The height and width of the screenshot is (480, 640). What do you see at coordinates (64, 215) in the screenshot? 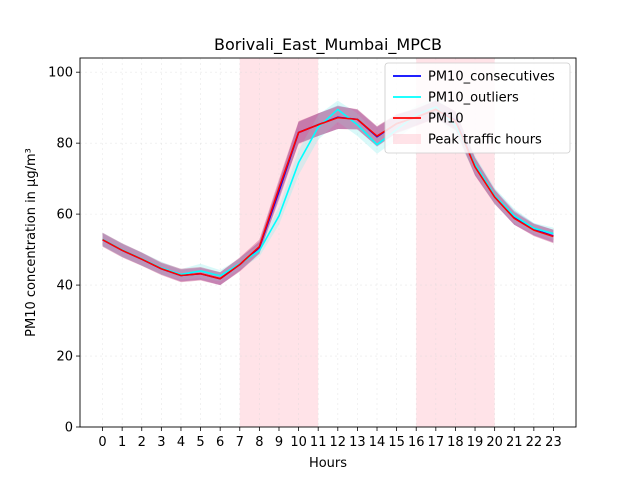
I see `y-tick-label-3: 60` at bounding box center [64, 215].